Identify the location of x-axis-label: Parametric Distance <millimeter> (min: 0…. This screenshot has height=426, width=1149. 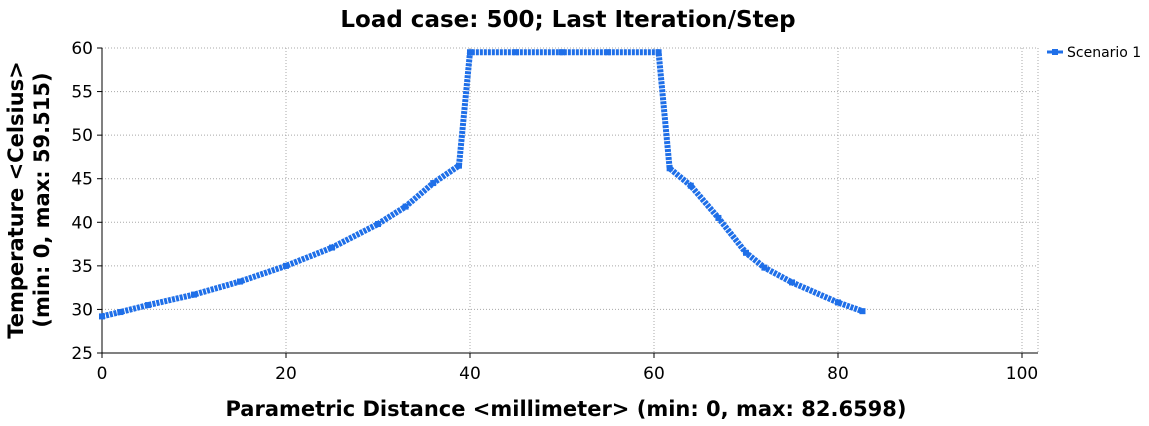
(565, 409).